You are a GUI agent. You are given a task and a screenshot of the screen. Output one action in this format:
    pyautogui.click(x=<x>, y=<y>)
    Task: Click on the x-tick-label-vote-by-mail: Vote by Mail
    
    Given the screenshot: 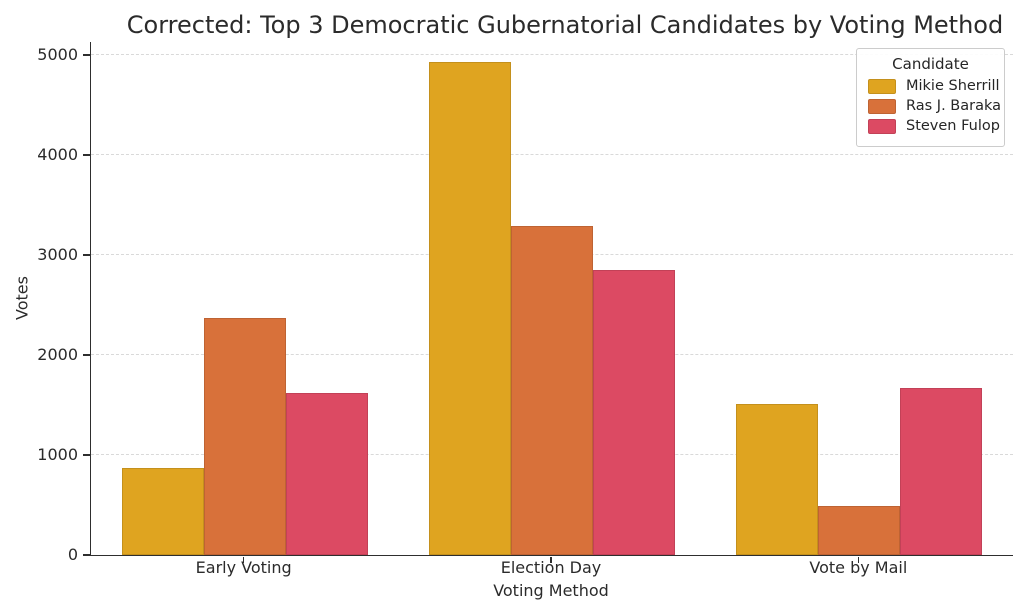 What is the action you would take?
    pyautogui.click(x=858, y=567)
    